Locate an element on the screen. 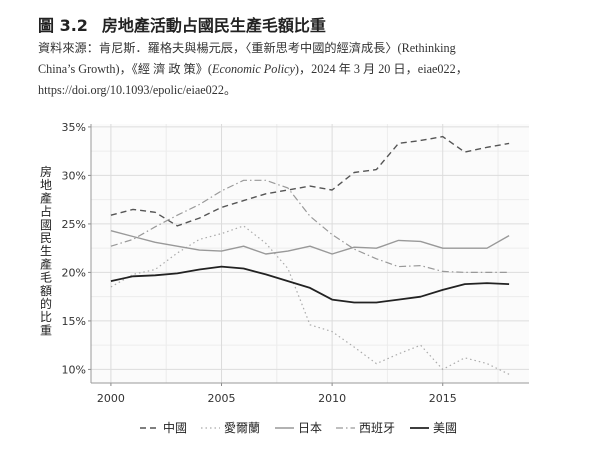 The height and width of the screenshot is (453, 600). y-axis-label-char: 額 is located at coordinates (46, 291).